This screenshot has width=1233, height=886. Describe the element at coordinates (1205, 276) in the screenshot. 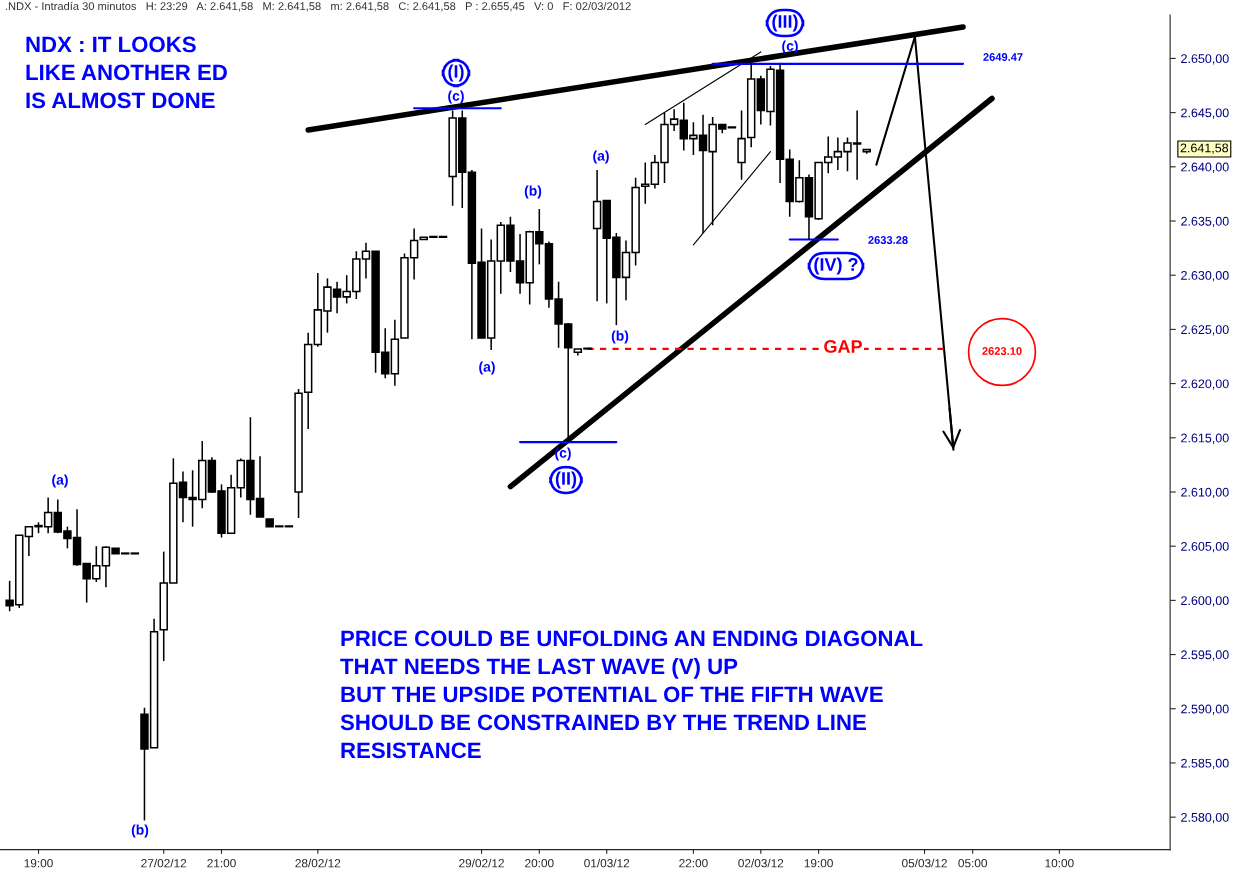

I see `y-tick-label: 2.630,00` at that location.